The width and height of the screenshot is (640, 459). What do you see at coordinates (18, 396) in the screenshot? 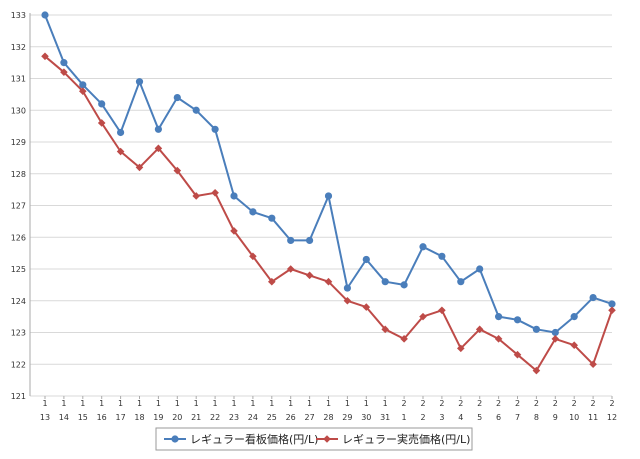
I see `y-tick-label: 121` at bounding box center [18, 396].